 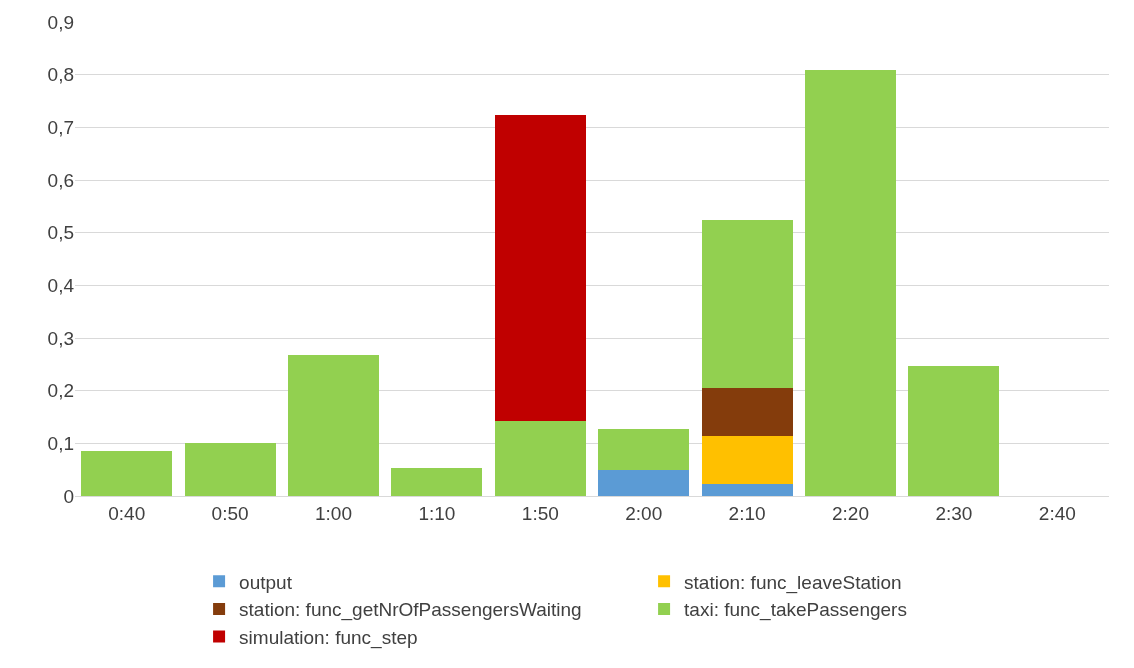 I want to click on x-tick-label: 2:30, so click(x=954, y=513).